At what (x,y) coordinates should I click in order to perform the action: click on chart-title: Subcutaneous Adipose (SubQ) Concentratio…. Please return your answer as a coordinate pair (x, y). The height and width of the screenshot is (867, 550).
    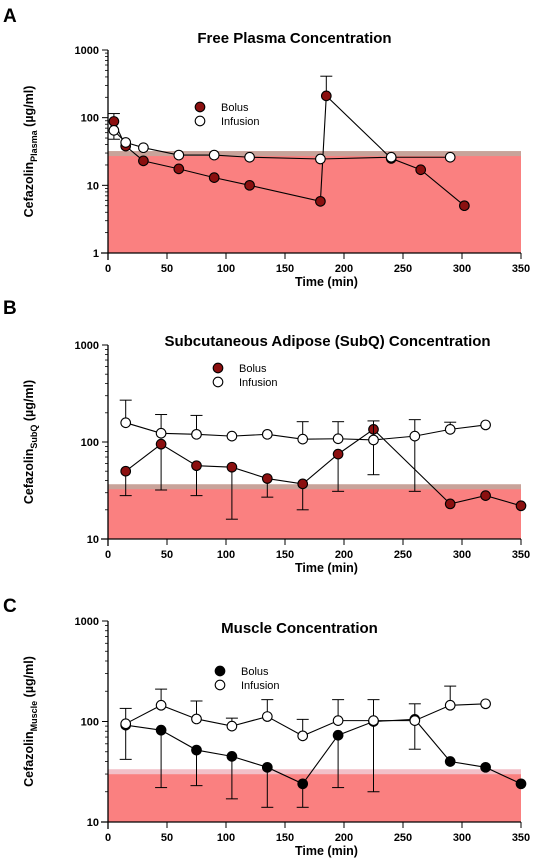
    Looking at the image, I should click on (327, 341).